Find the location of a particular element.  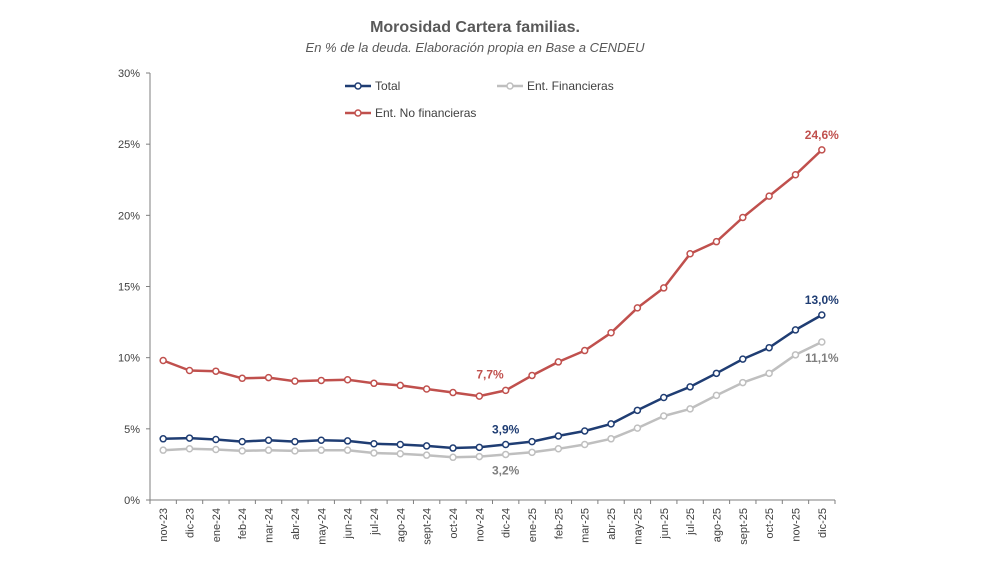

x-tick-label: may-24 is located at coordinates (322, 526).